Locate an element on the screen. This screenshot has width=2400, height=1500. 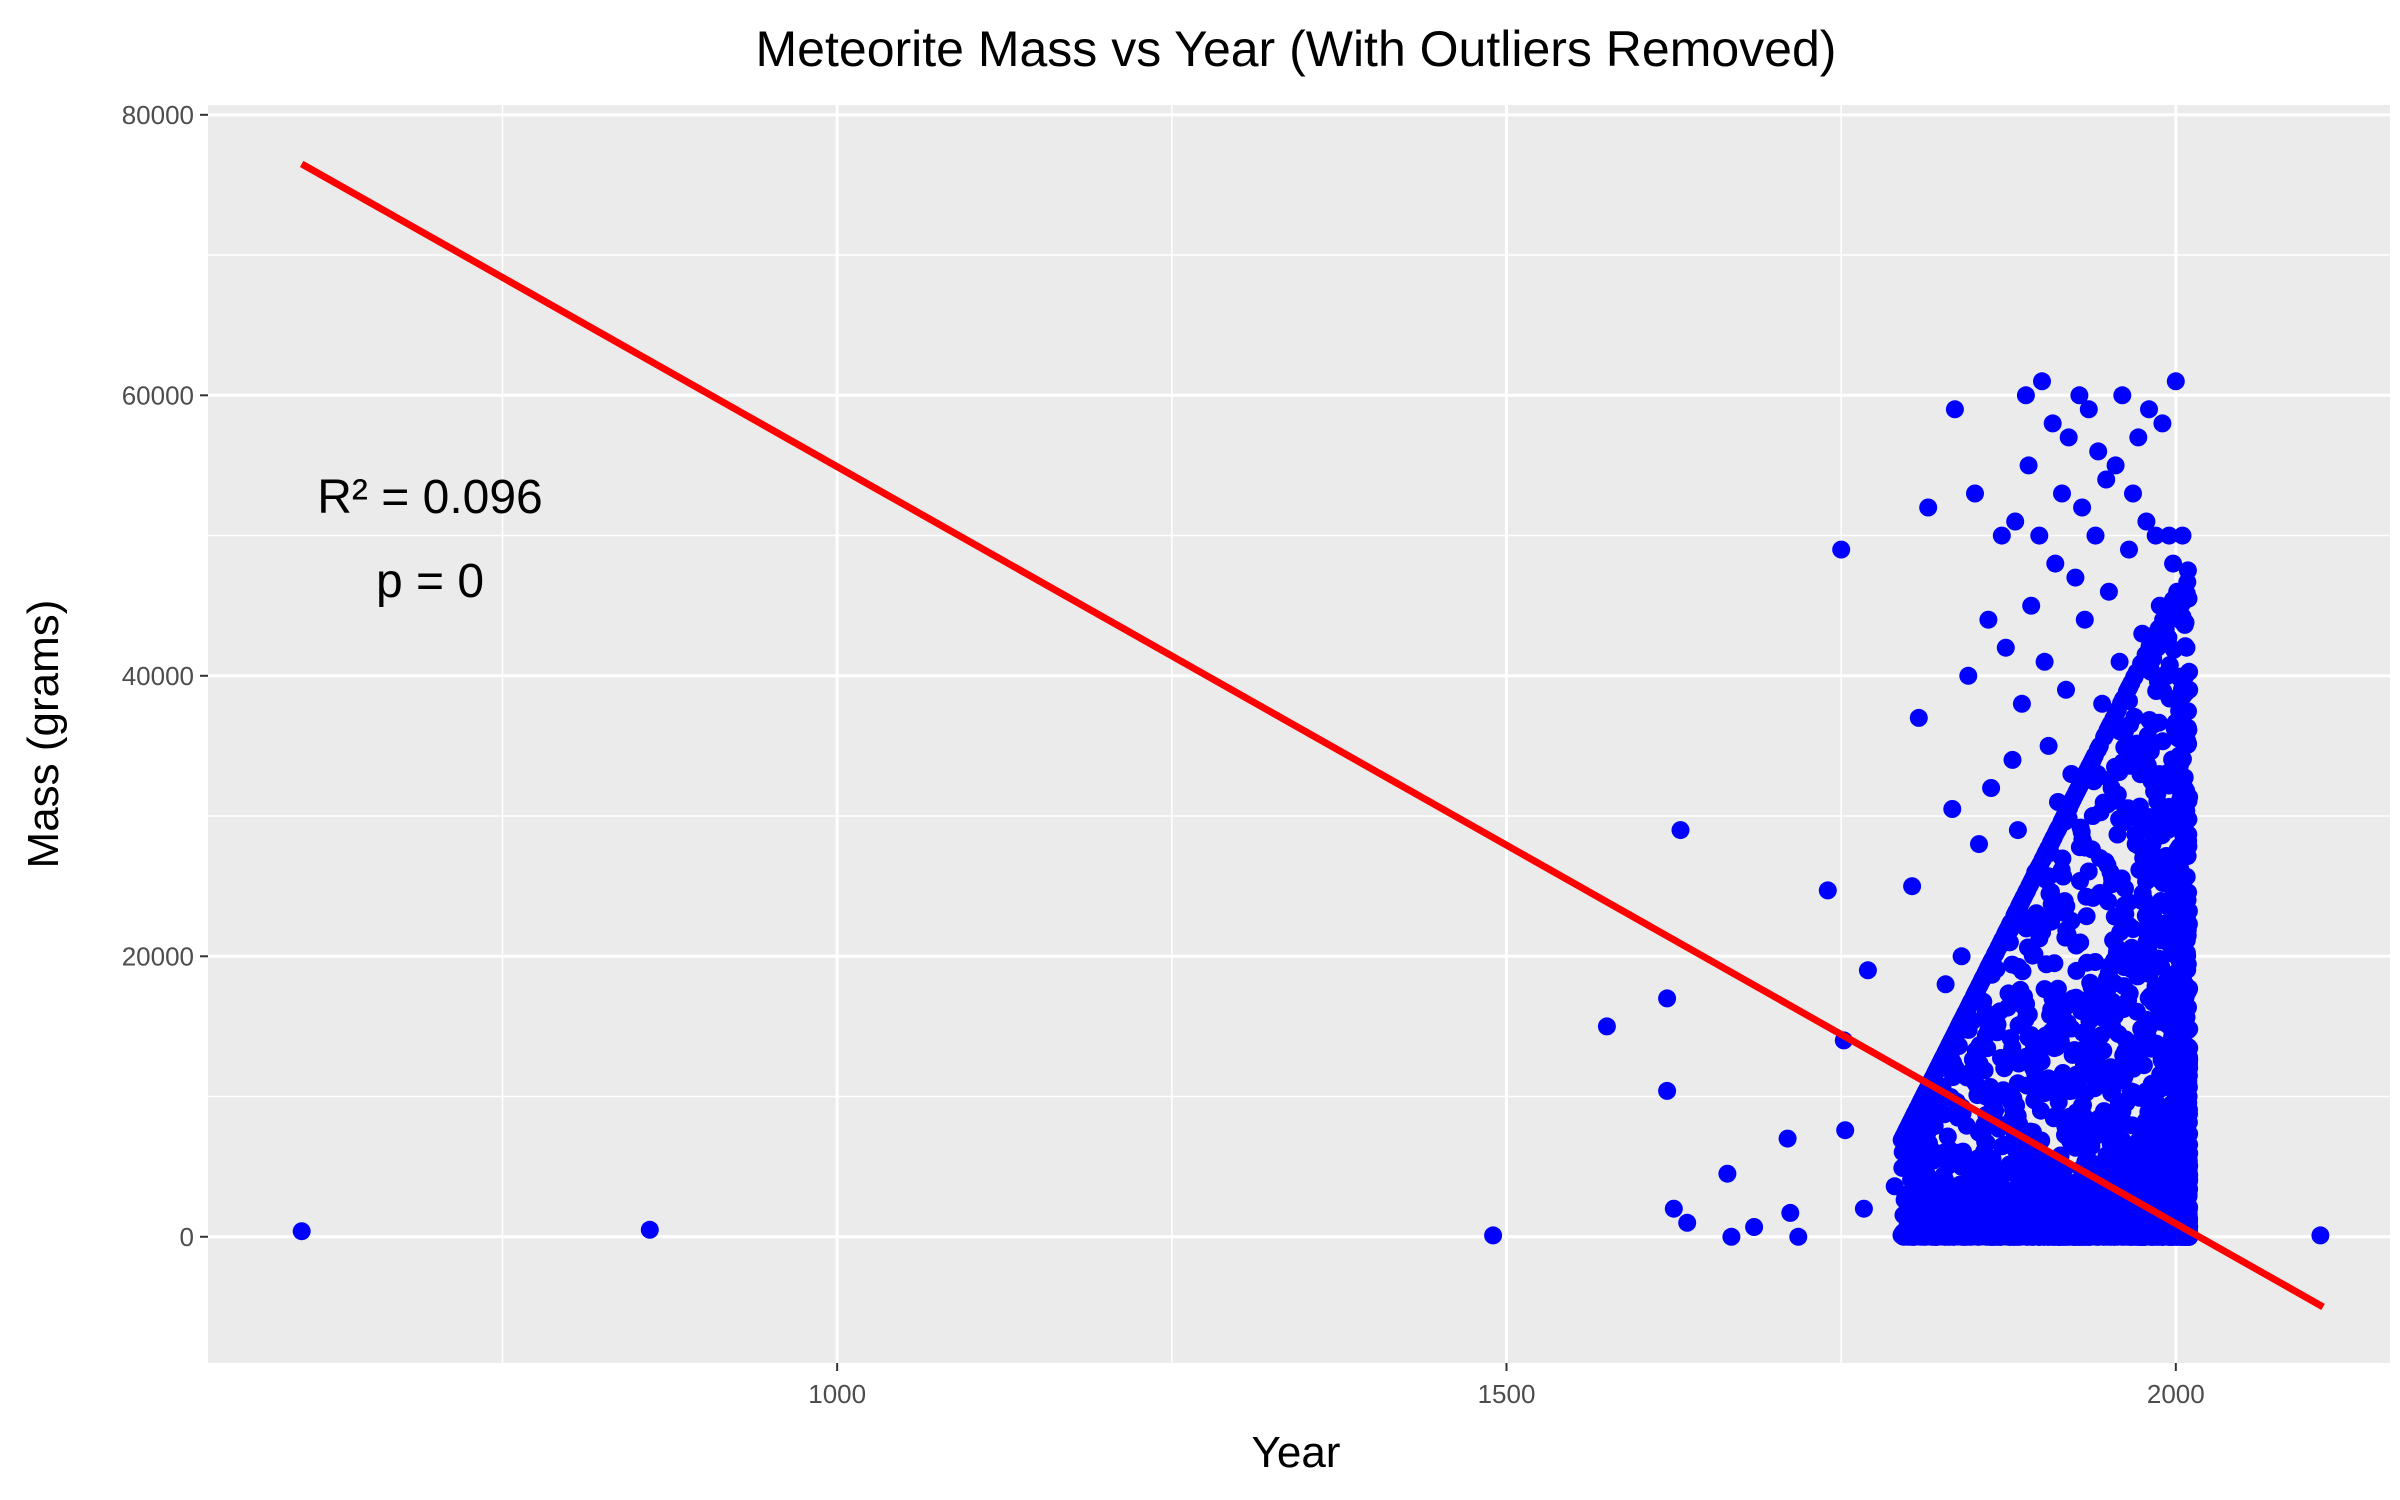
y-tick-label: 0 is located at coordinates (187, 1237).